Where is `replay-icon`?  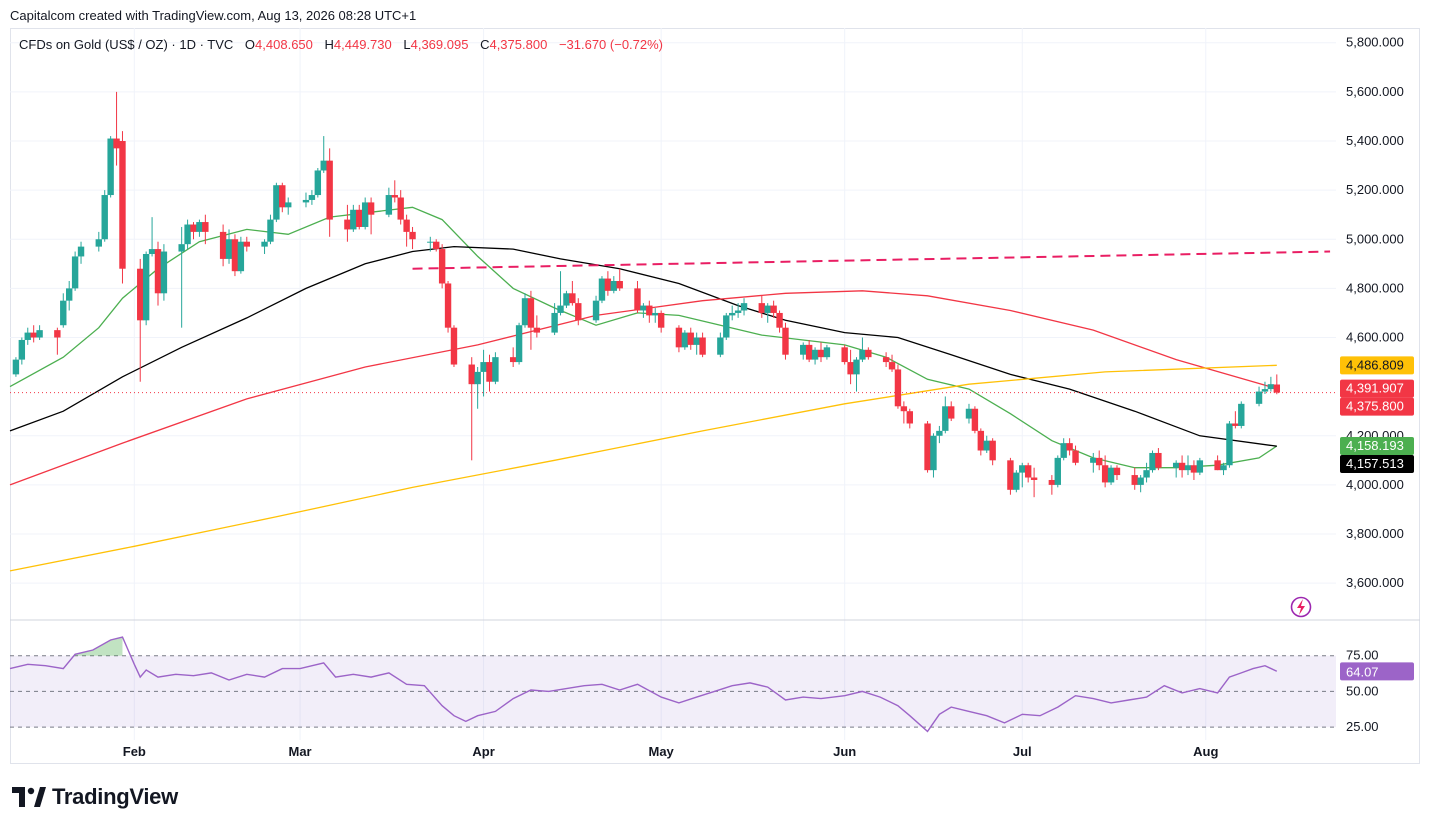
replay-icon is located at coordinates (1301, 607).